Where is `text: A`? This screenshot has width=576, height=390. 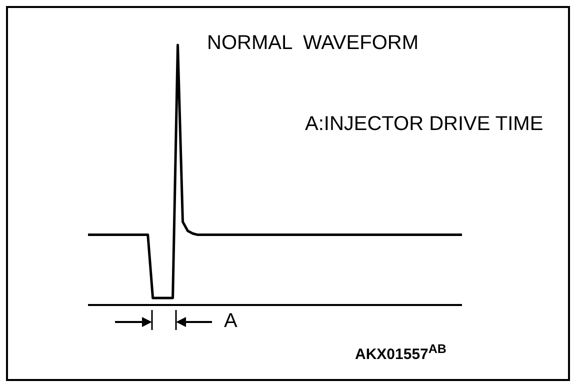
text: A is located at coordinates (231, 321).